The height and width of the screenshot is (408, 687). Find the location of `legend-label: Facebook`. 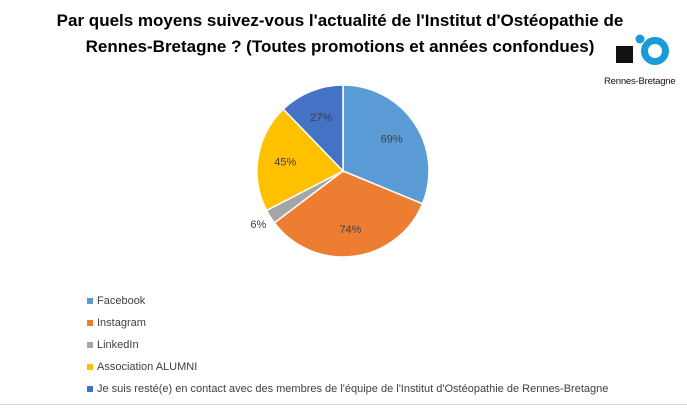

legend-label: Facebook is located at coordinates (121, 301).